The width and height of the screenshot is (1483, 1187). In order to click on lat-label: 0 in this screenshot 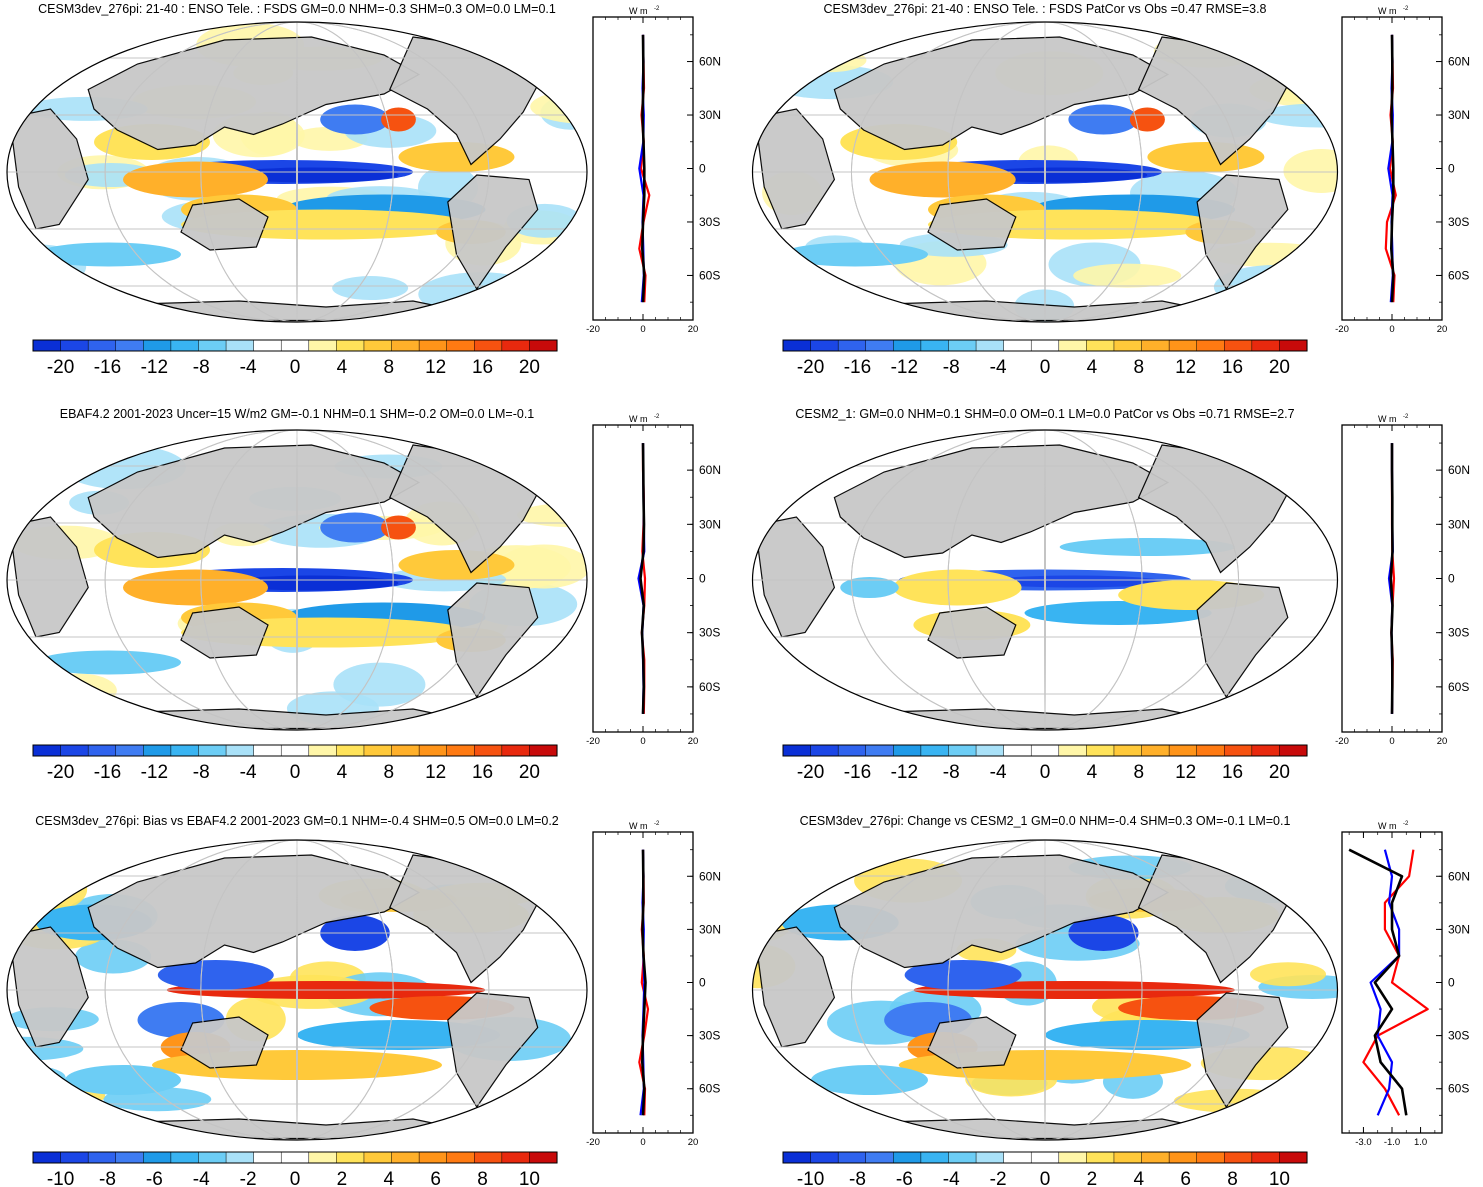, I will do `click(1451, 579)`.